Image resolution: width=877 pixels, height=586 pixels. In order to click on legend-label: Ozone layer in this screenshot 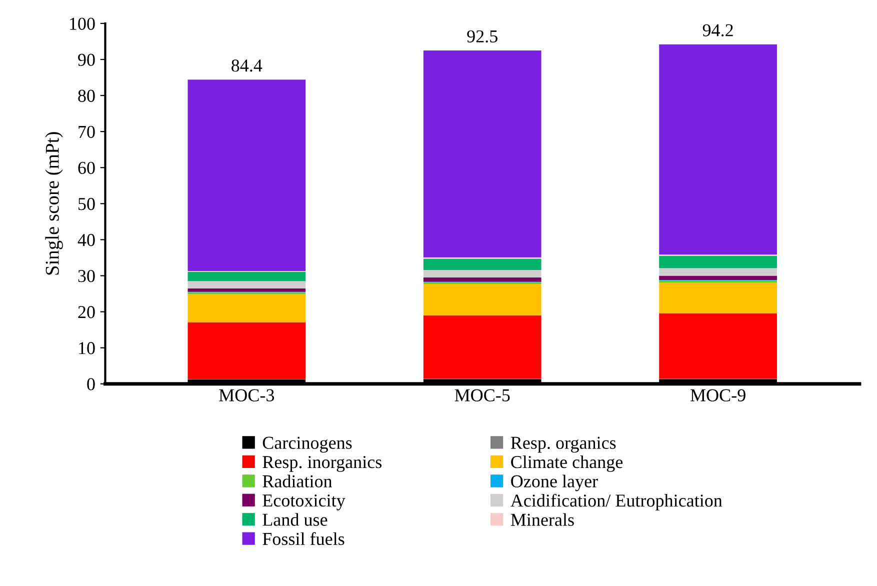, I will do `click(554, 483)`.